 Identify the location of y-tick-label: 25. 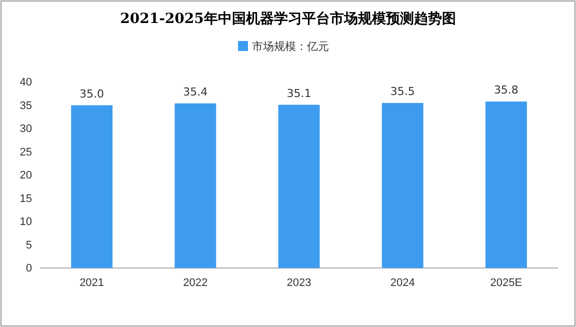
(26, 152).